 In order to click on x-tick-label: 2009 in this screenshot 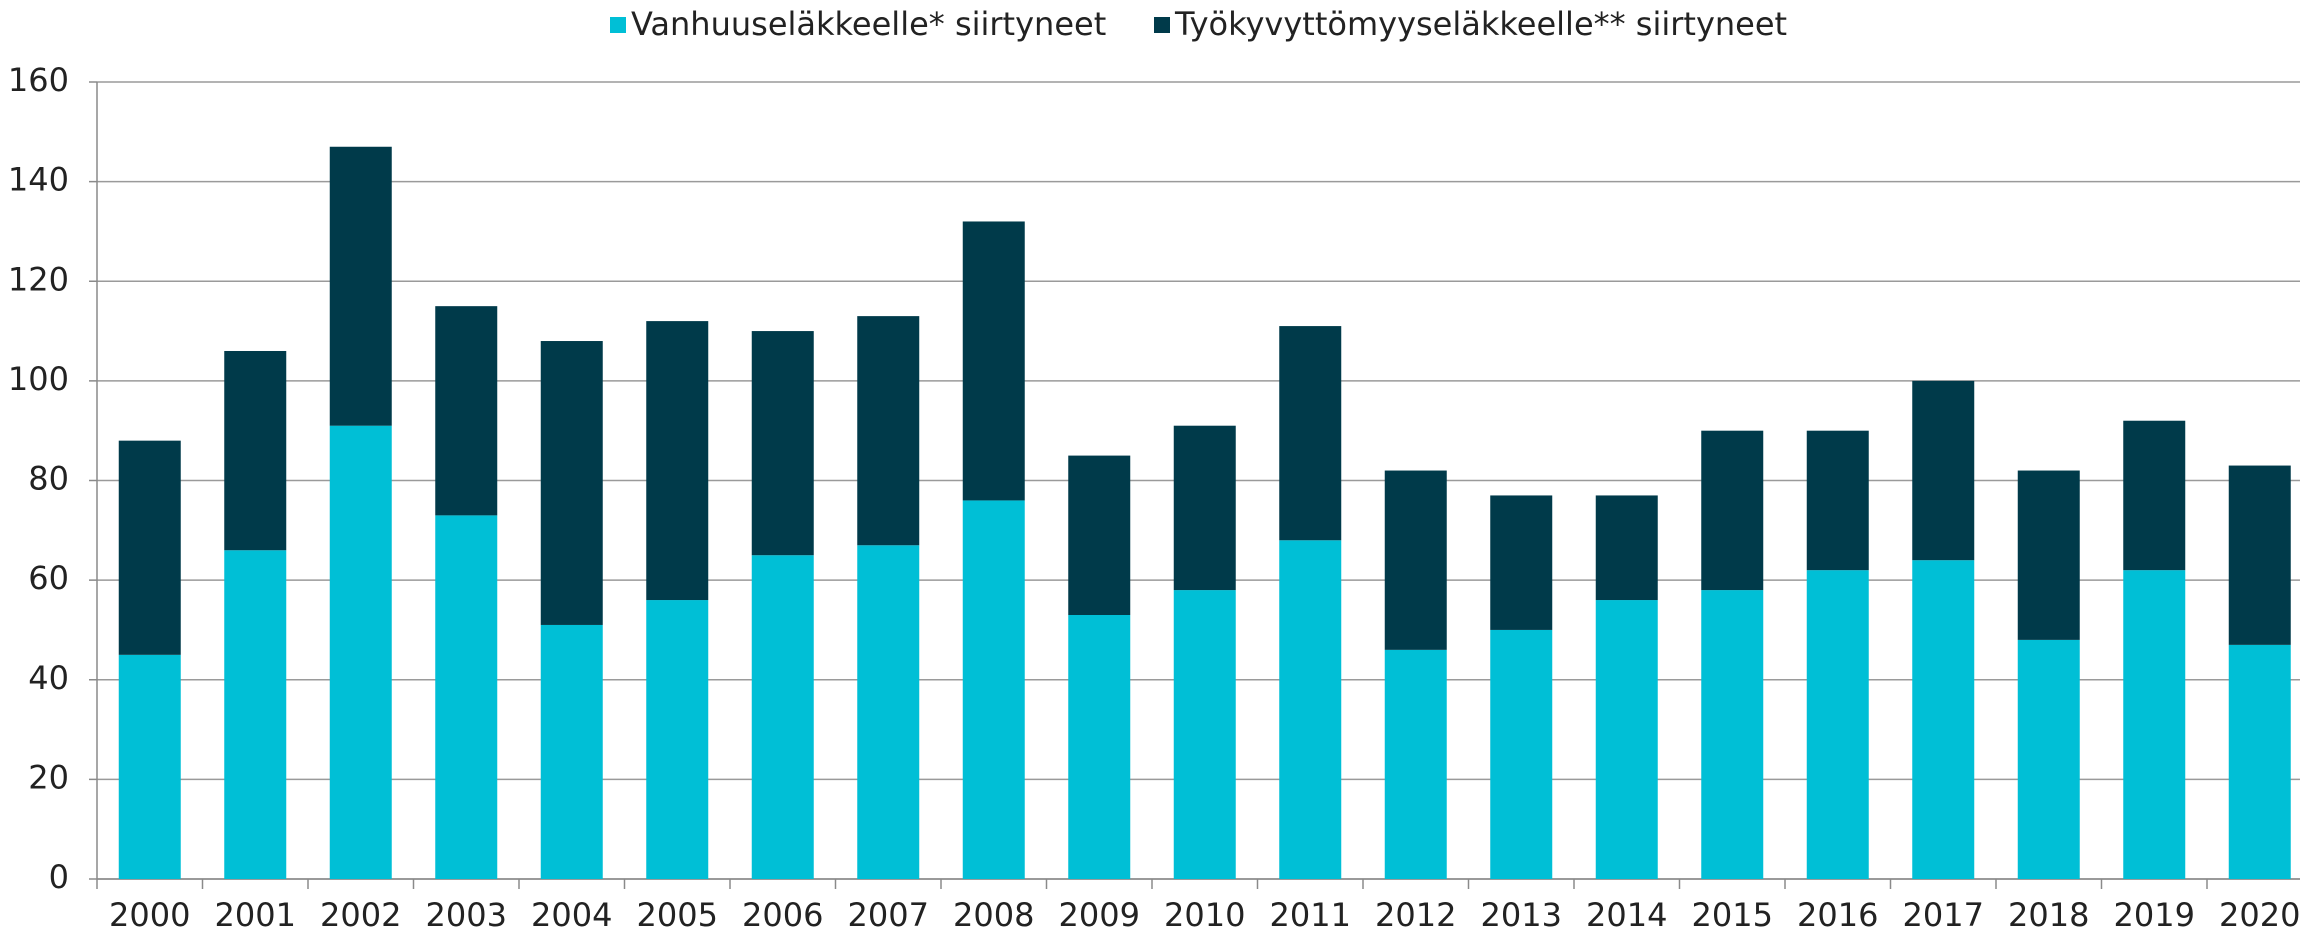, I will do `click(1099, 914)`.